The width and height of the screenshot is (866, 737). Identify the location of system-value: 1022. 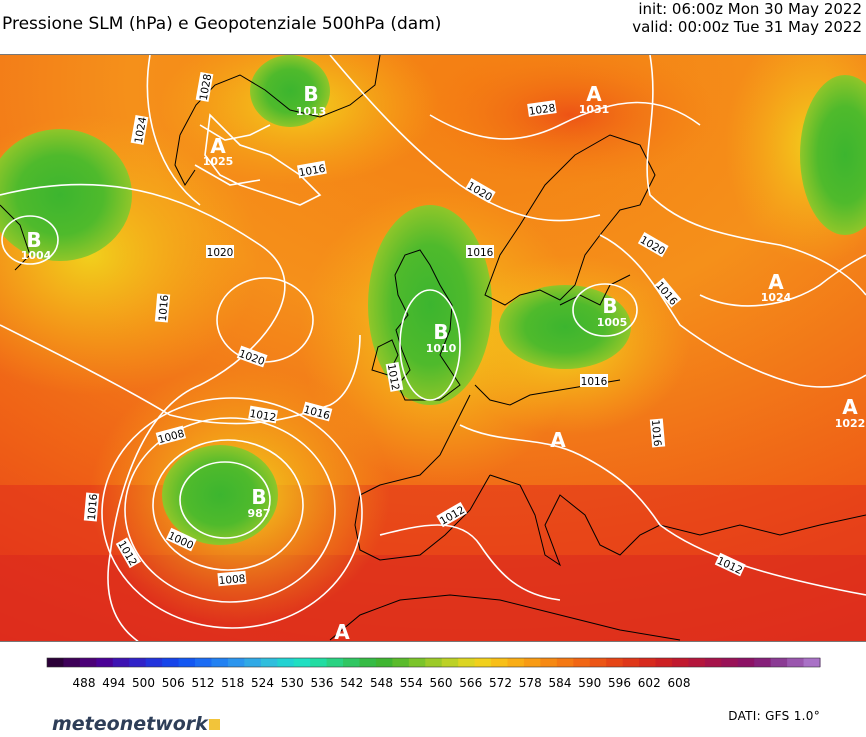
(850, 423).